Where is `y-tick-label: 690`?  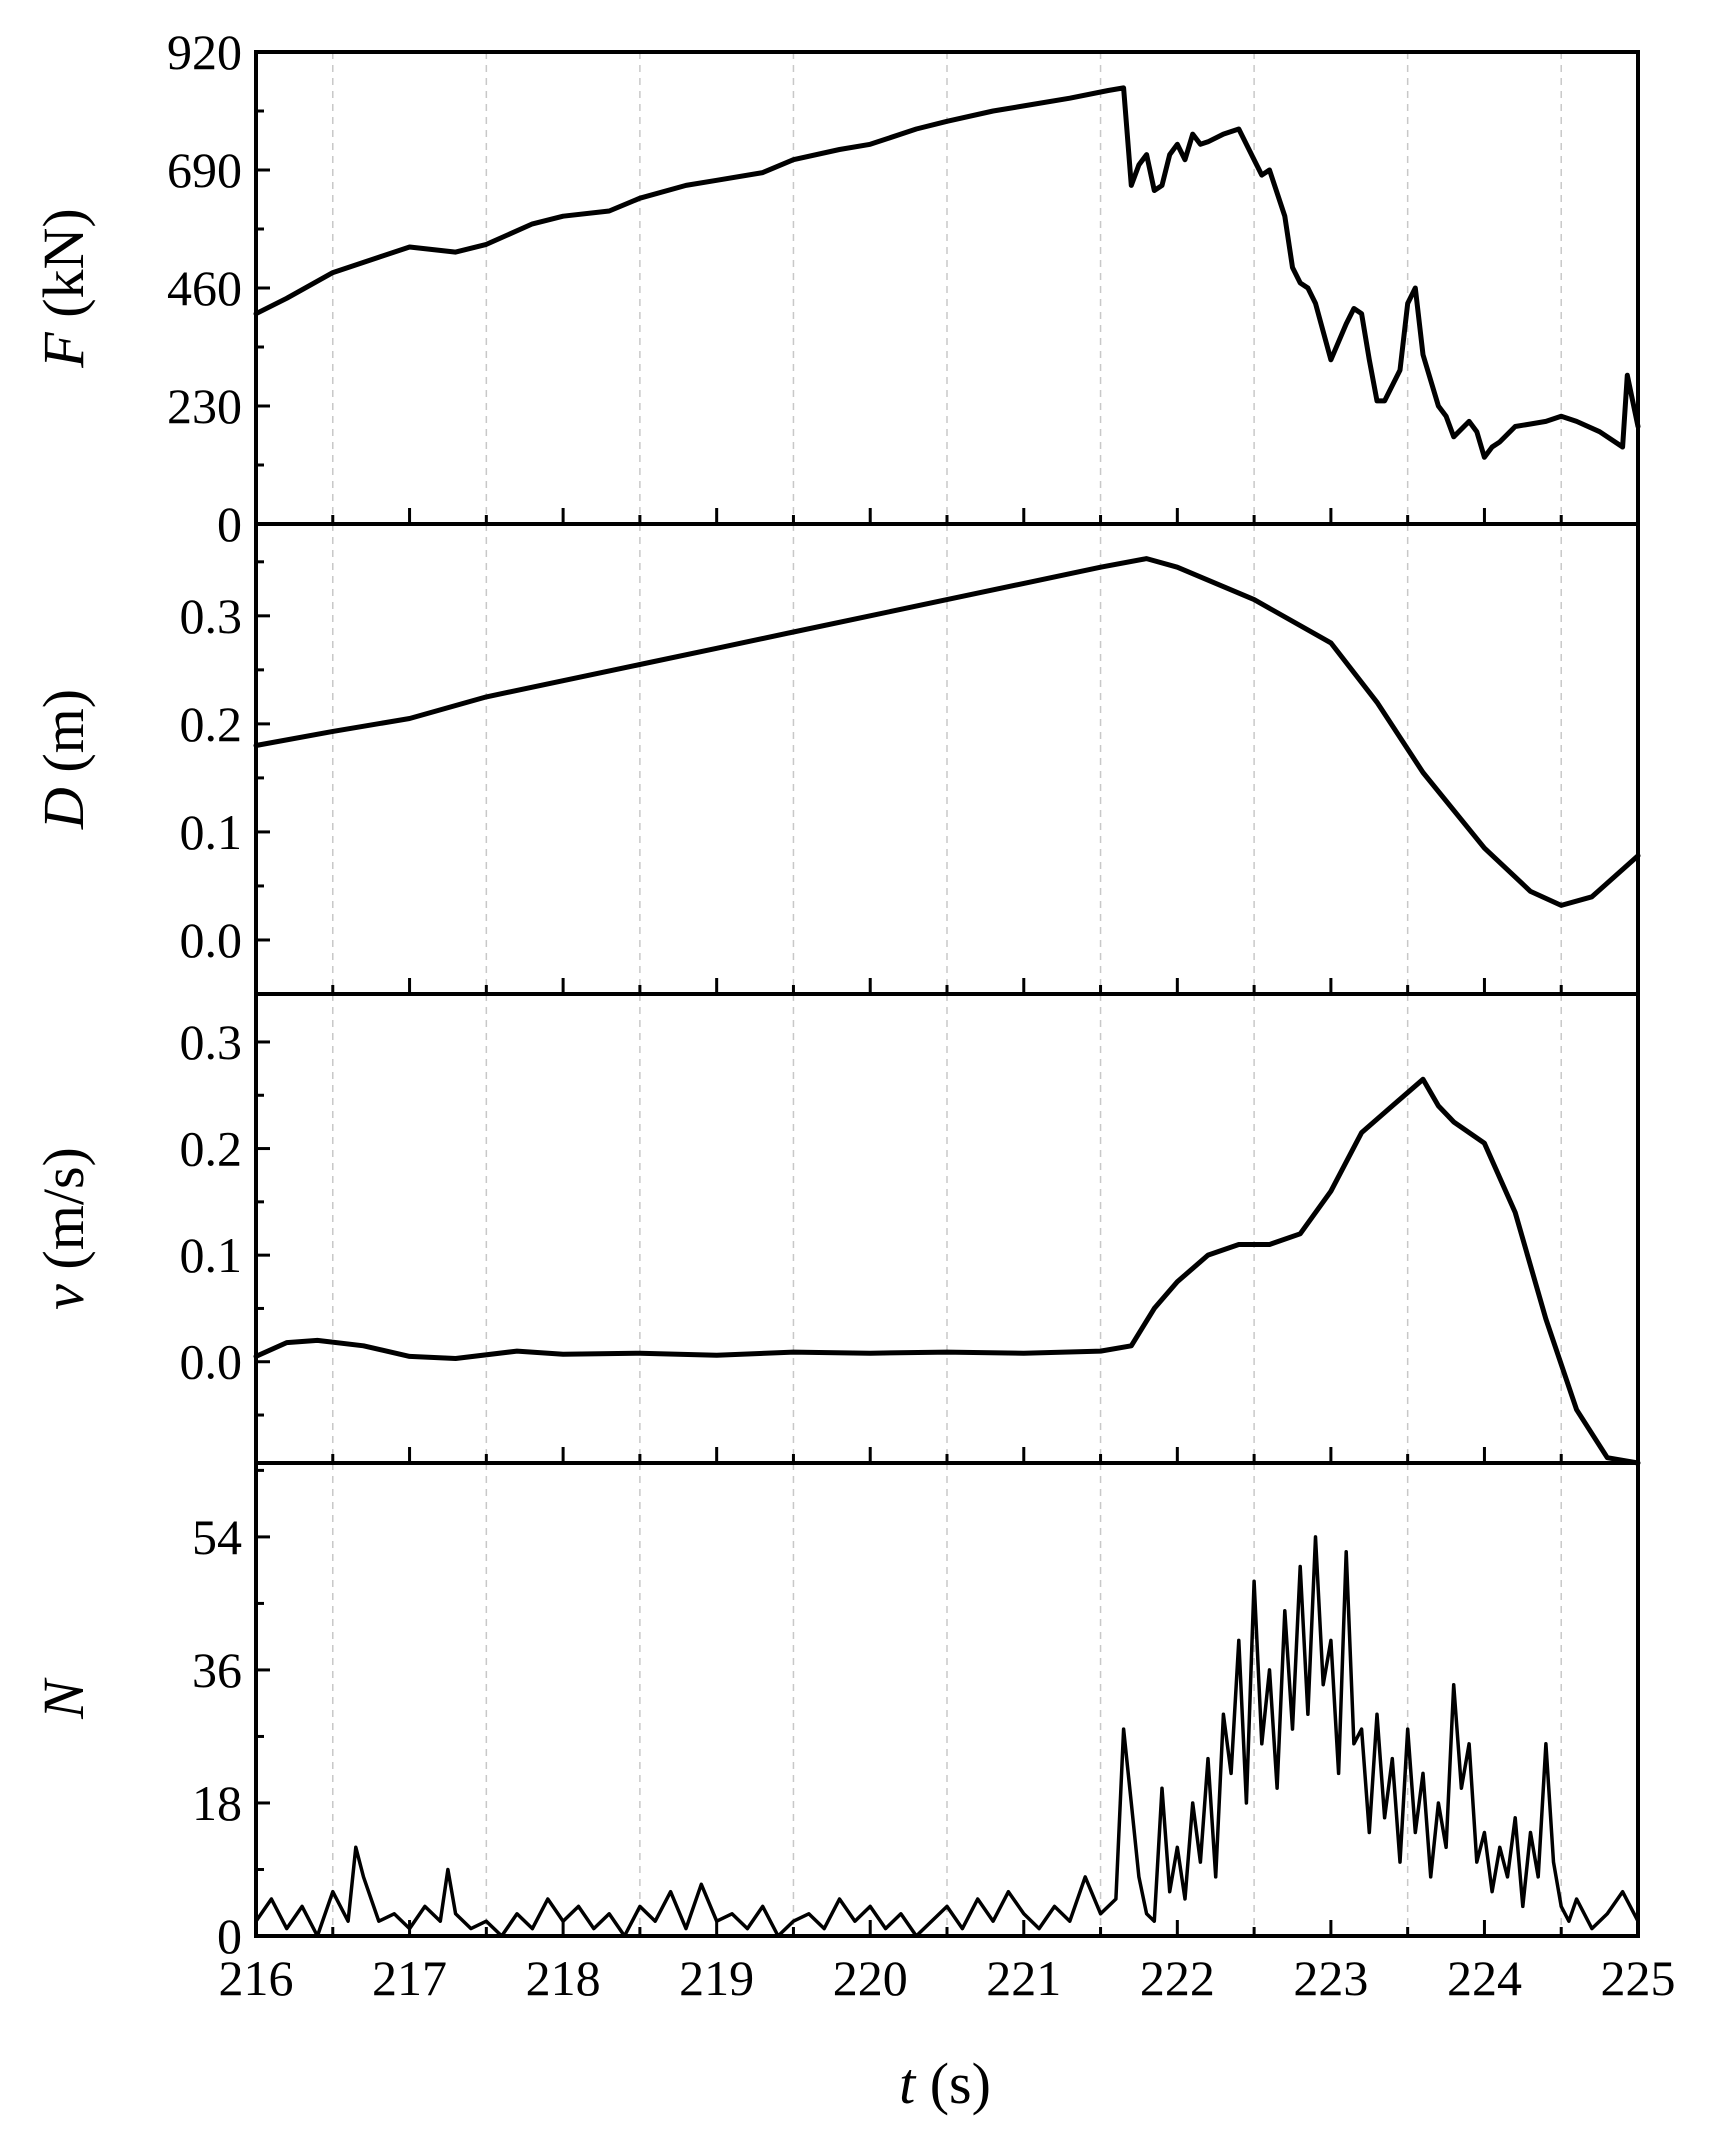 y-tick-label: 690 is located at coordinates (204, 170).